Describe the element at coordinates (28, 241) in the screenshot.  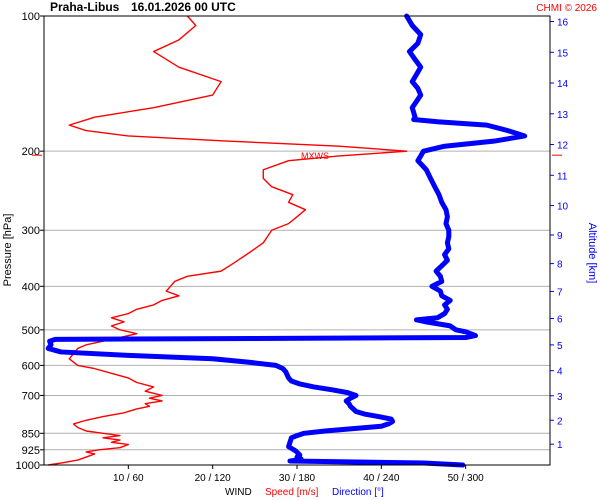
I see `pressure-tick-labels: 100 200 300 400 500 600 700 850 925 1000` at that location.